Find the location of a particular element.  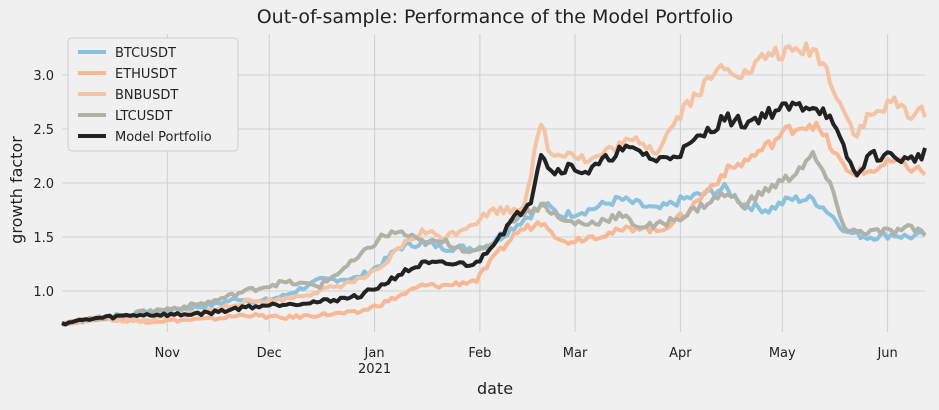

y-tick-labels: 1.0 1.5 2.0 2.5 3.0 is located at coordinates (43, 184).